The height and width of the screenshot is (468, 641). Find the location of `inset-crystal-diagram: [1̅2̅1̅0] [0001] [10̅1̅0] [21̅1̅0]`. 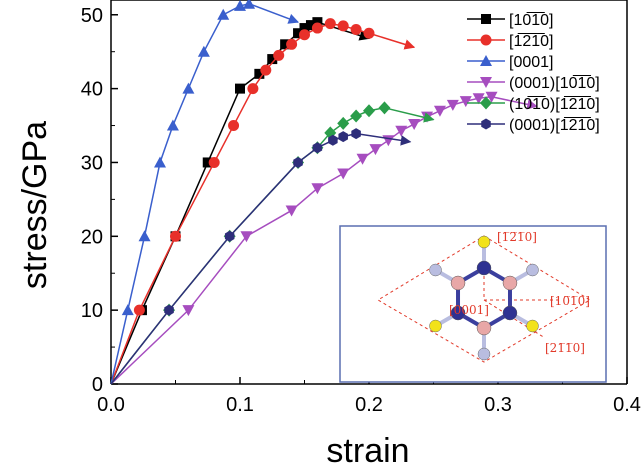

inset-crystal-diagram: [1̅2̅1̅0] [0001] [10̅1̅0] [21̅1̅0] is located at coordinates (473, 304).